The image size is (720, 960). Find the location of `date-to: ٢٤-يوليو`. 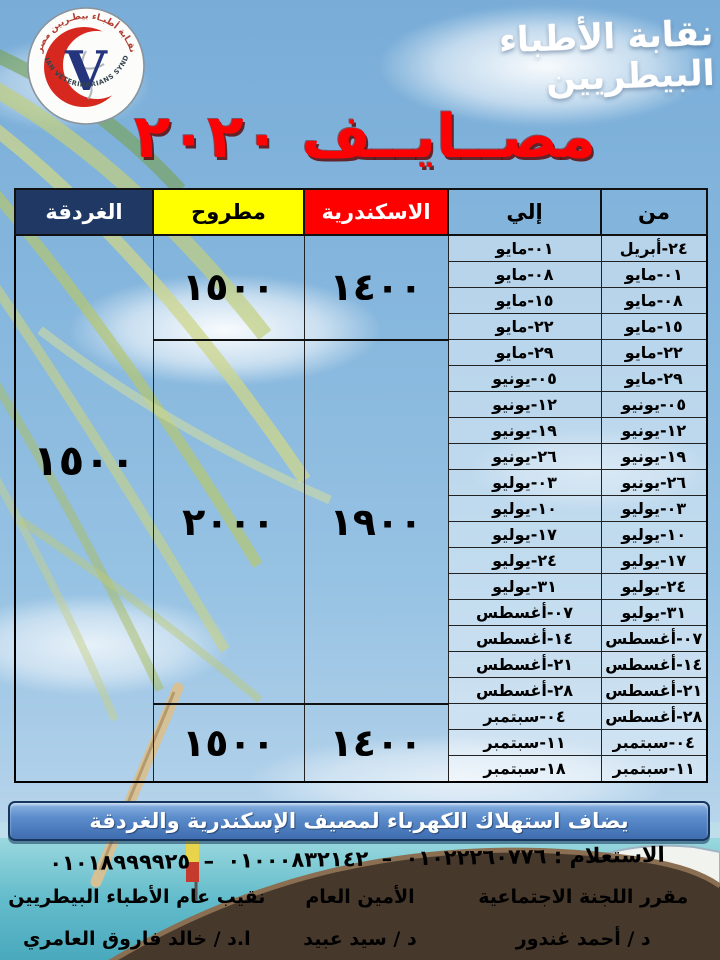

date-to: ٢٤-يوليو is located at coordinates (524, 560).